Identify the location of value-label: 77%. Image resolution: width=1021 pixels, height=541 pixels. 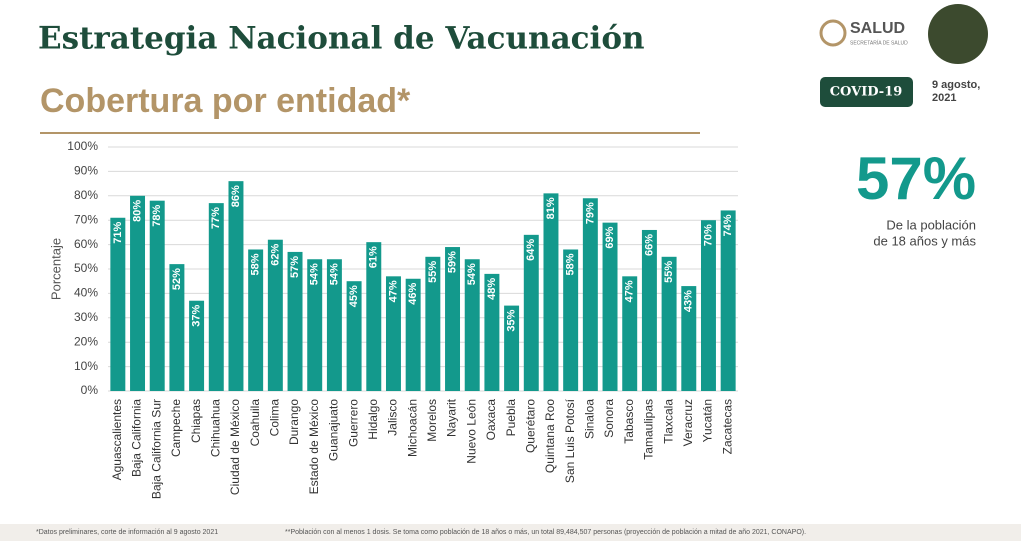
(216, 218).